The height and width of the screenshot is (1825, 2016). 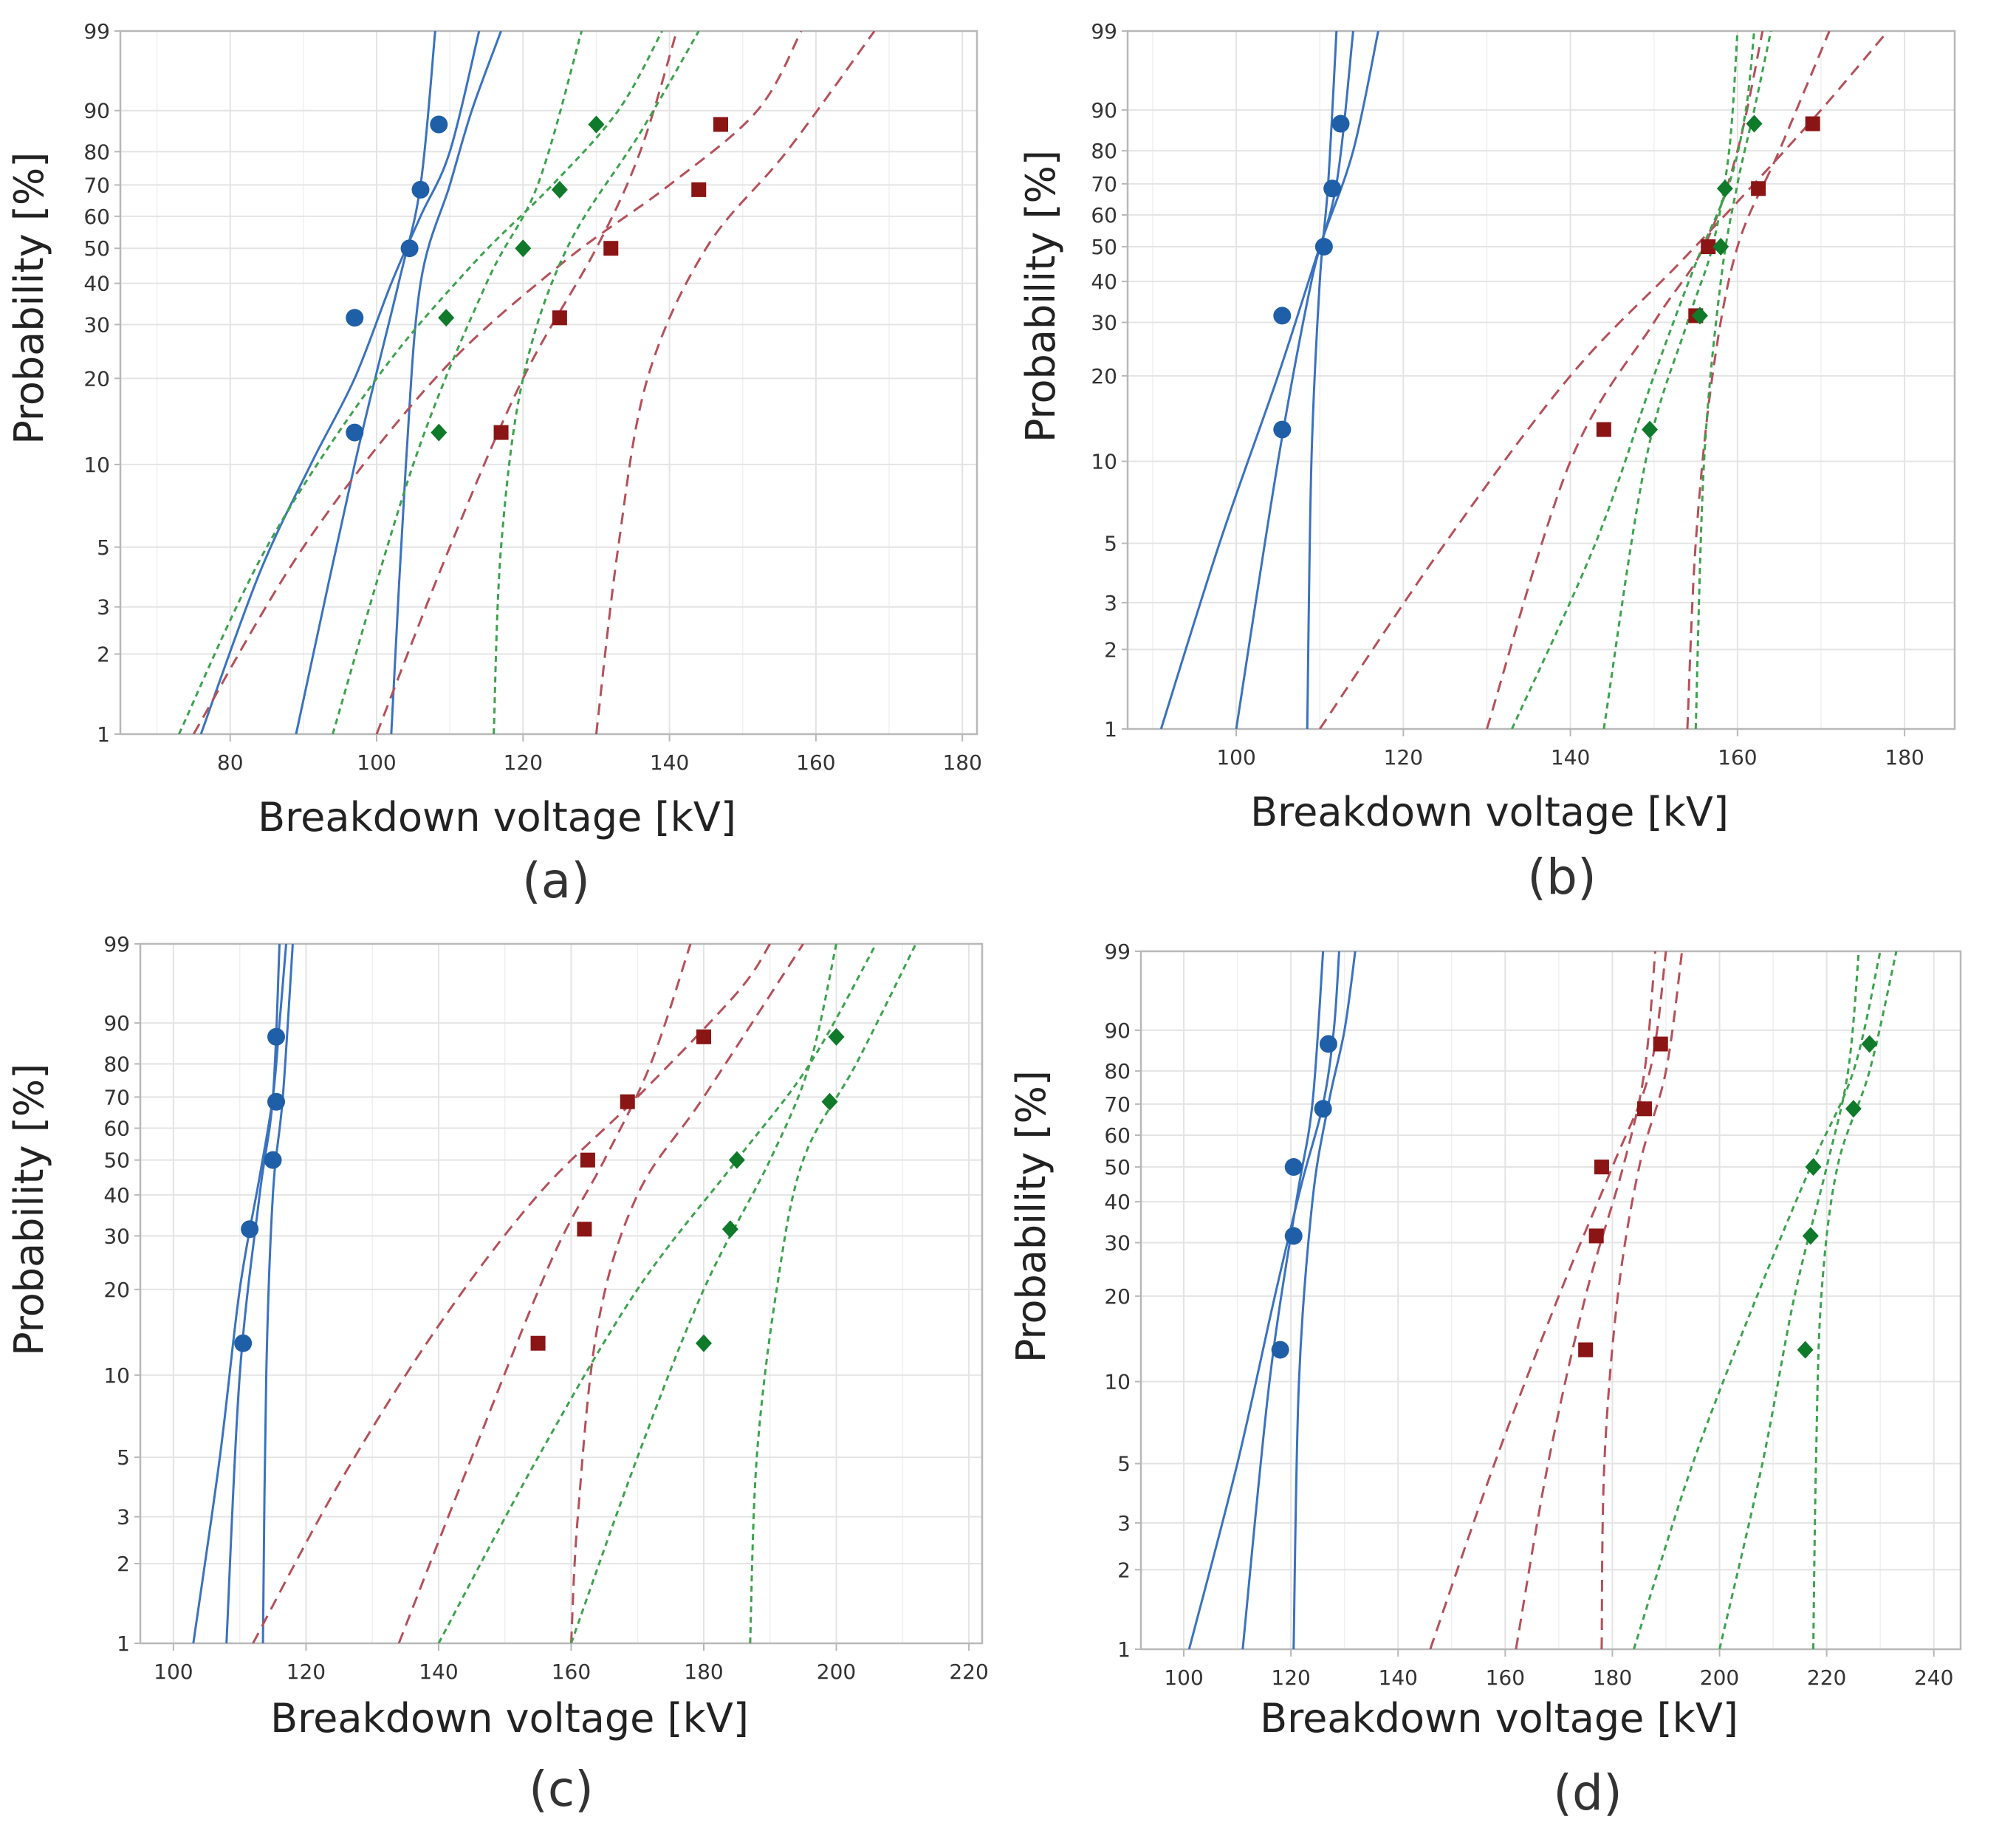 What do you see at coordinates (1124, 1464) in the screenshot?
I see `y-tick-label: 5` at bounding box center [1124, 1464].